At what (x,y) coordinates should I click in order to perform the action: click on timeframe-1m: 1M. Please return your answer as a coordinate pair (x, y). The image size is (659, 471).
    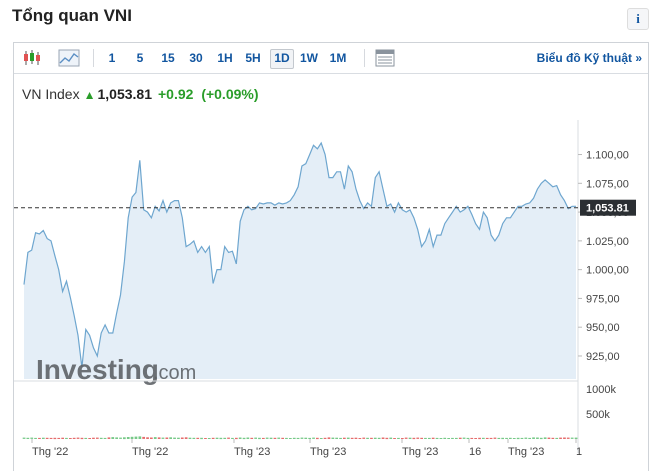
    Looking at the image, I should click on (338, 58).